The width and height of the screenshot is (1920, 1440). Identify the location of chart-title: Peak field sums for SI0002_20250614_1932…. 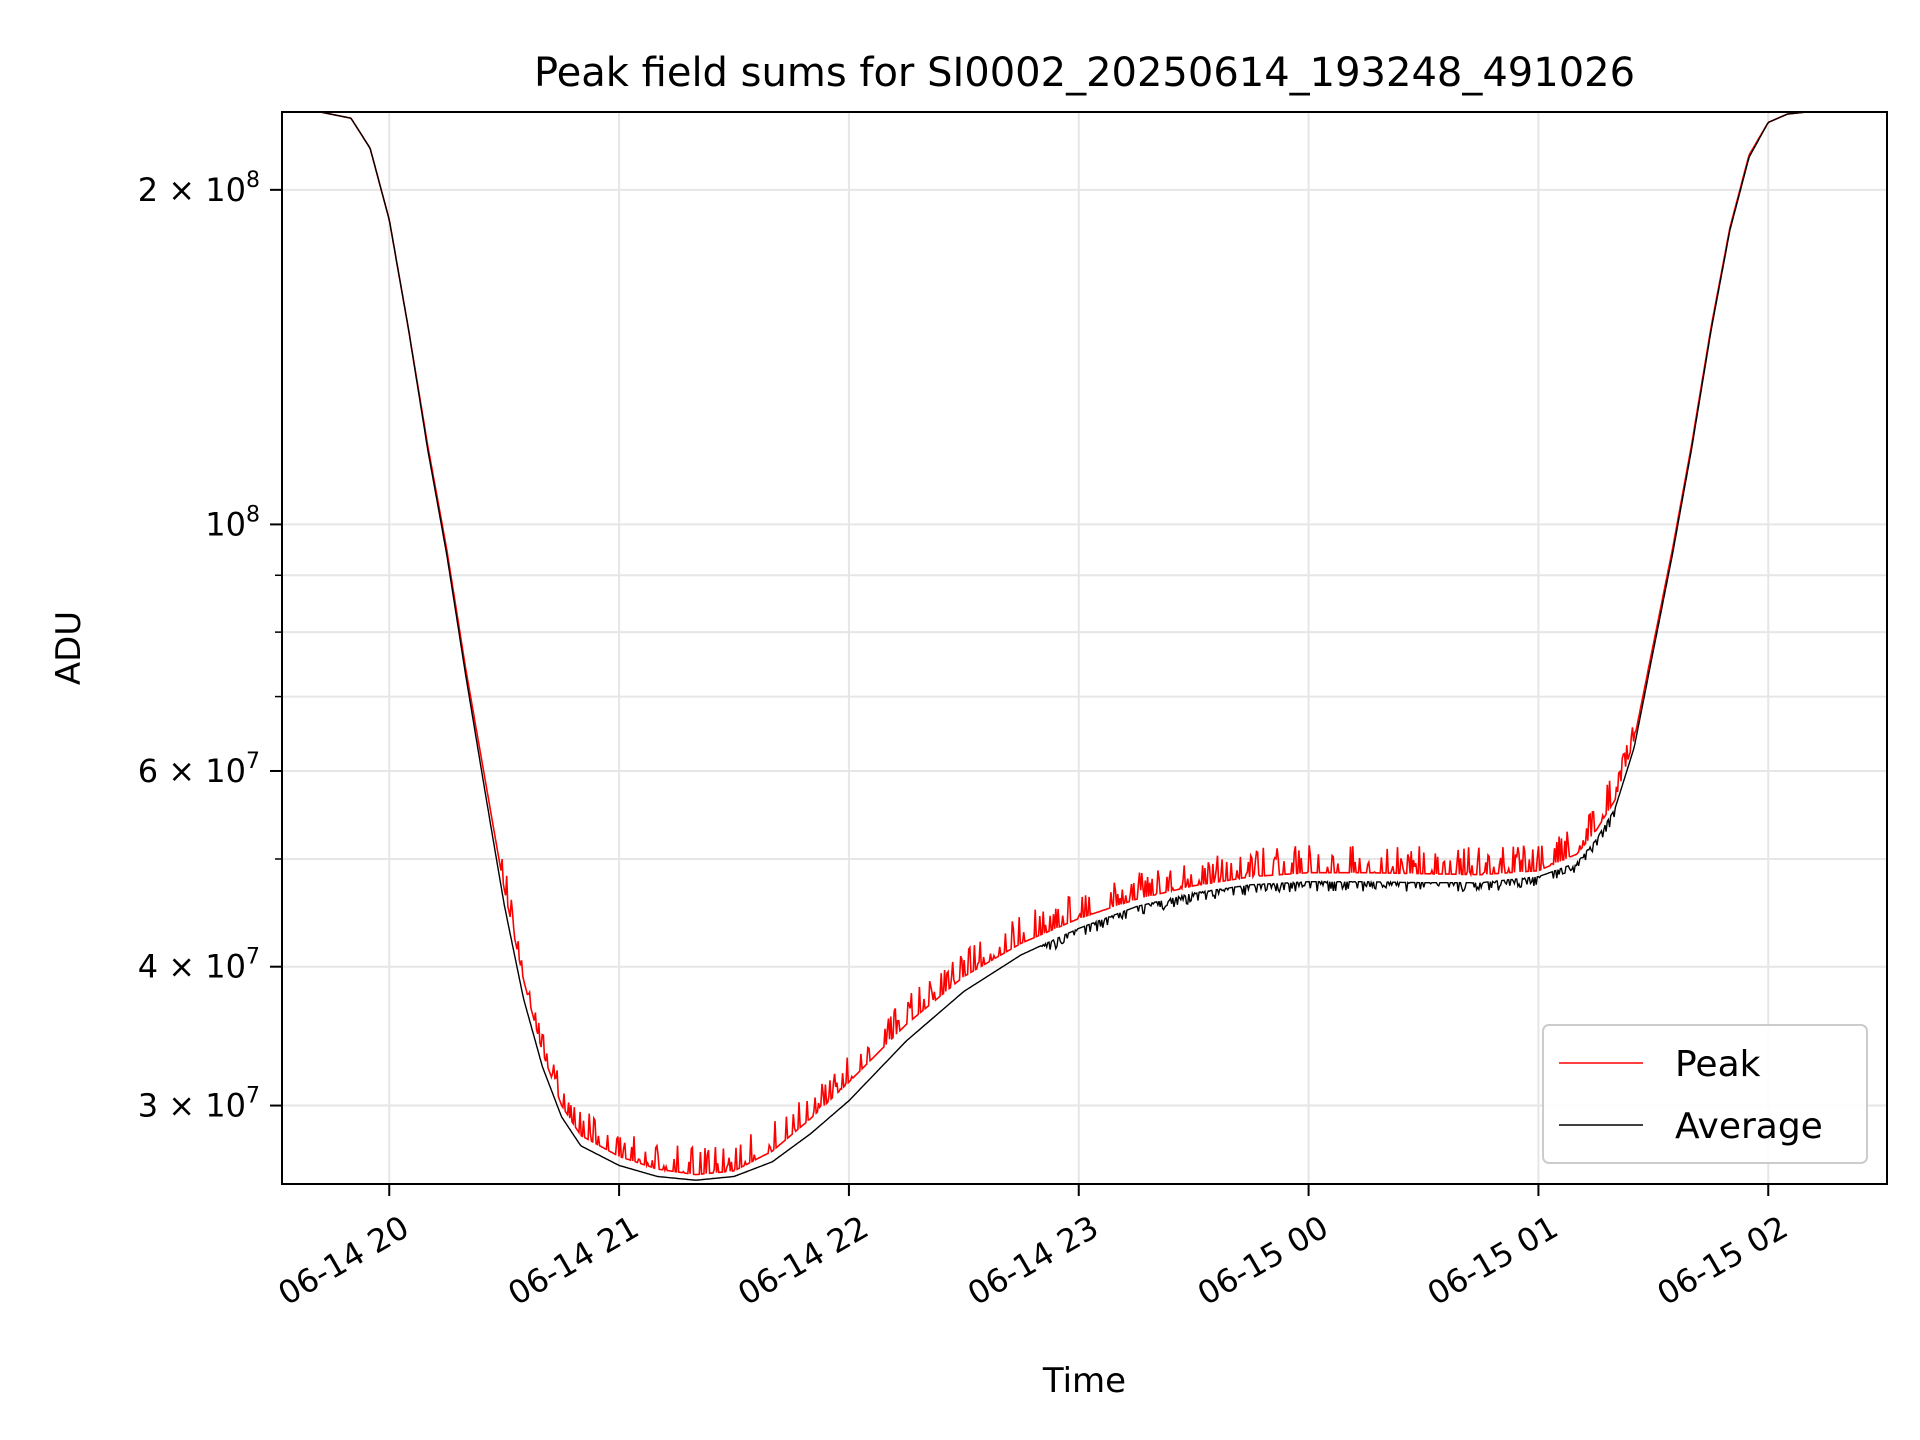
(1084, 73).